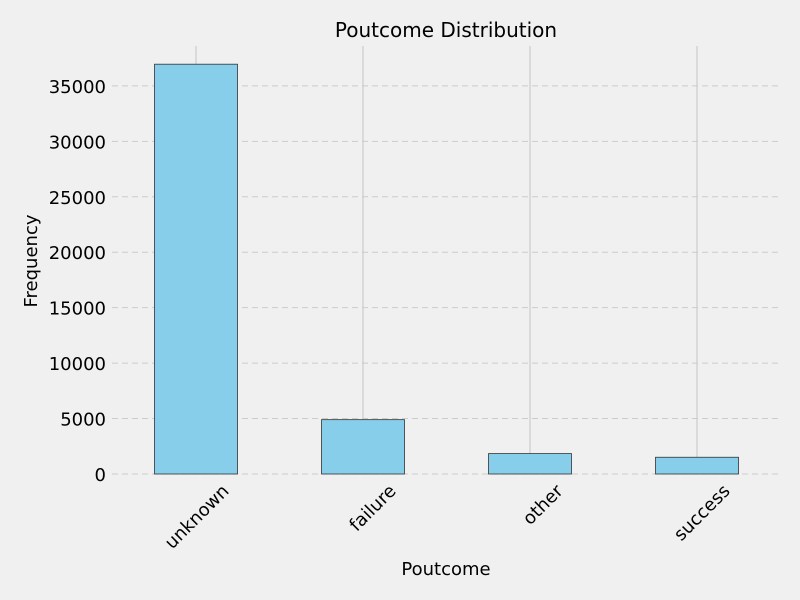 The height and width of the screenshot is (600, 800). Describe the element at coordinates (77, 87) in the screenshot. I see `y-tick-label-35000: 35000` at that location.